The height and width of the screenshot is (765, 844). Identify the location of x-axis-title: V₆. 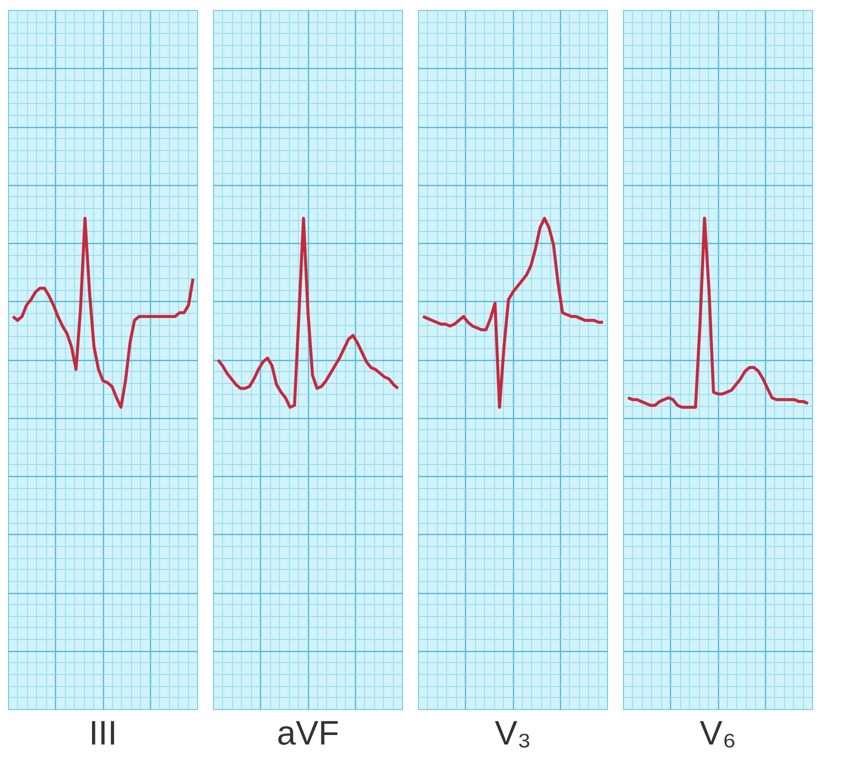
(718, 733).